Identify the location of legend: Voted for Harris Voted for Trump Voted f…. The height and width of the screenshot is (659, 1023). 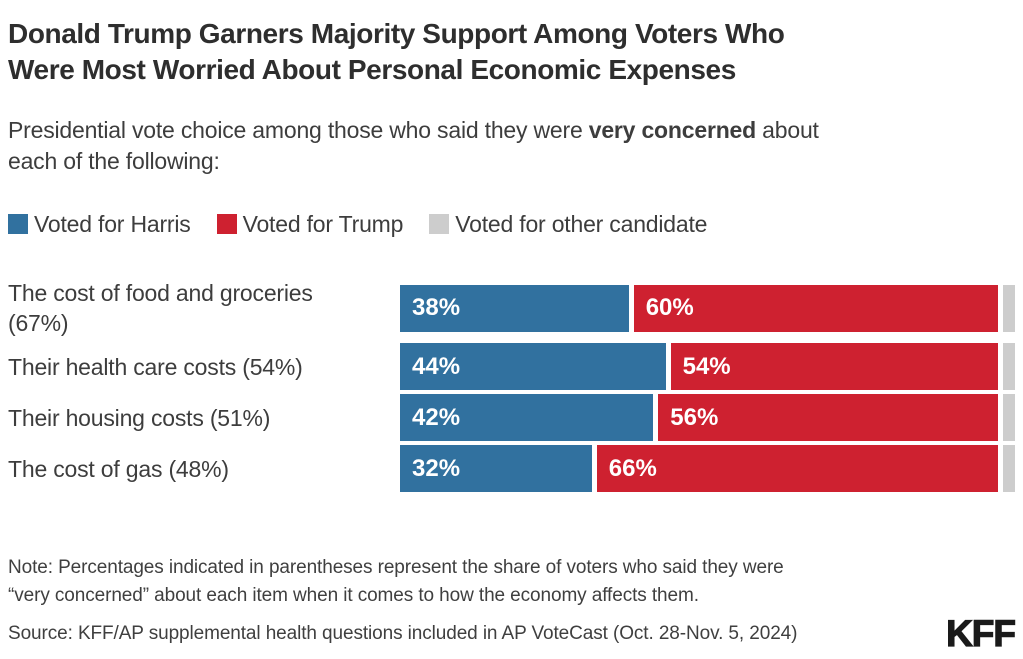
(511, 224).